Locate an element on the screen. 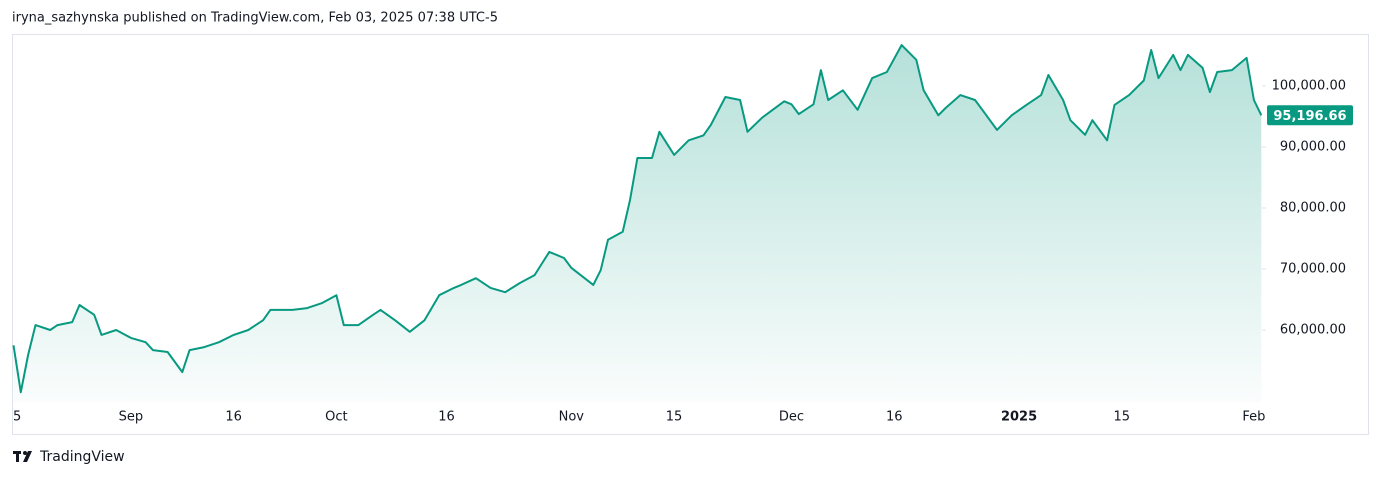 The height and width of the screenshot is (482, 1383). y-tick-label: 90,000.00 is located at coordinates (1313, 147).